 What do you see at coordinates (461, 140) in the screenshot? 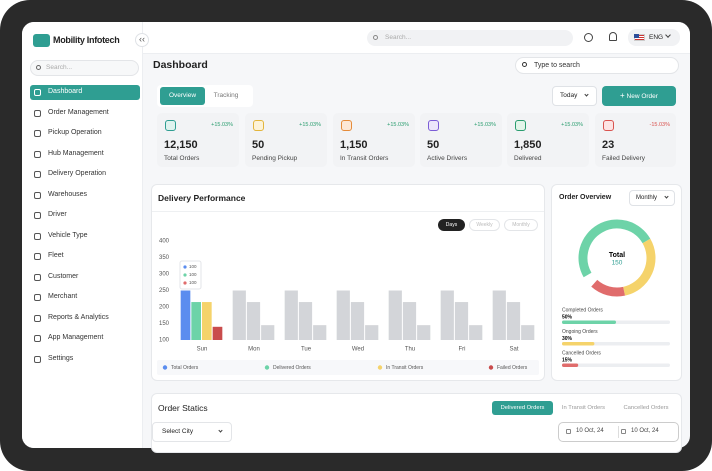
I see `stat-card: +15.03% 50 Active Drivers` at bounding box center [461, 140].